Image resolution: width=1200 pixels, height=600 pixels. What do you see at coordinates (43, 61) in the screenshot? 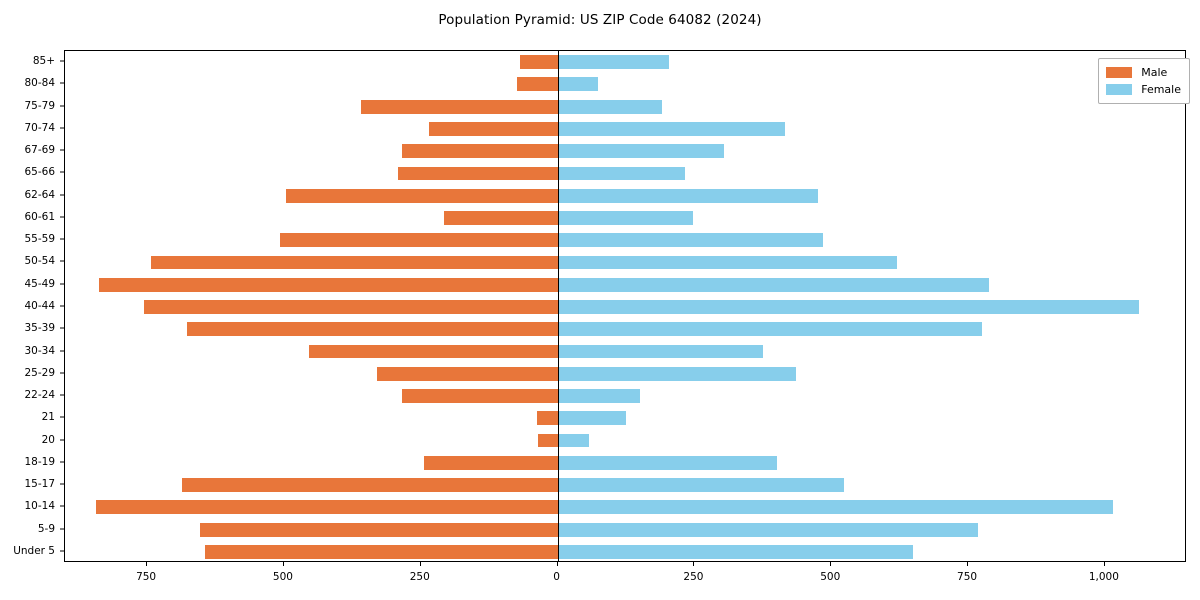
I see `y-tick-label: 85+` at bounding box center [43, 61].